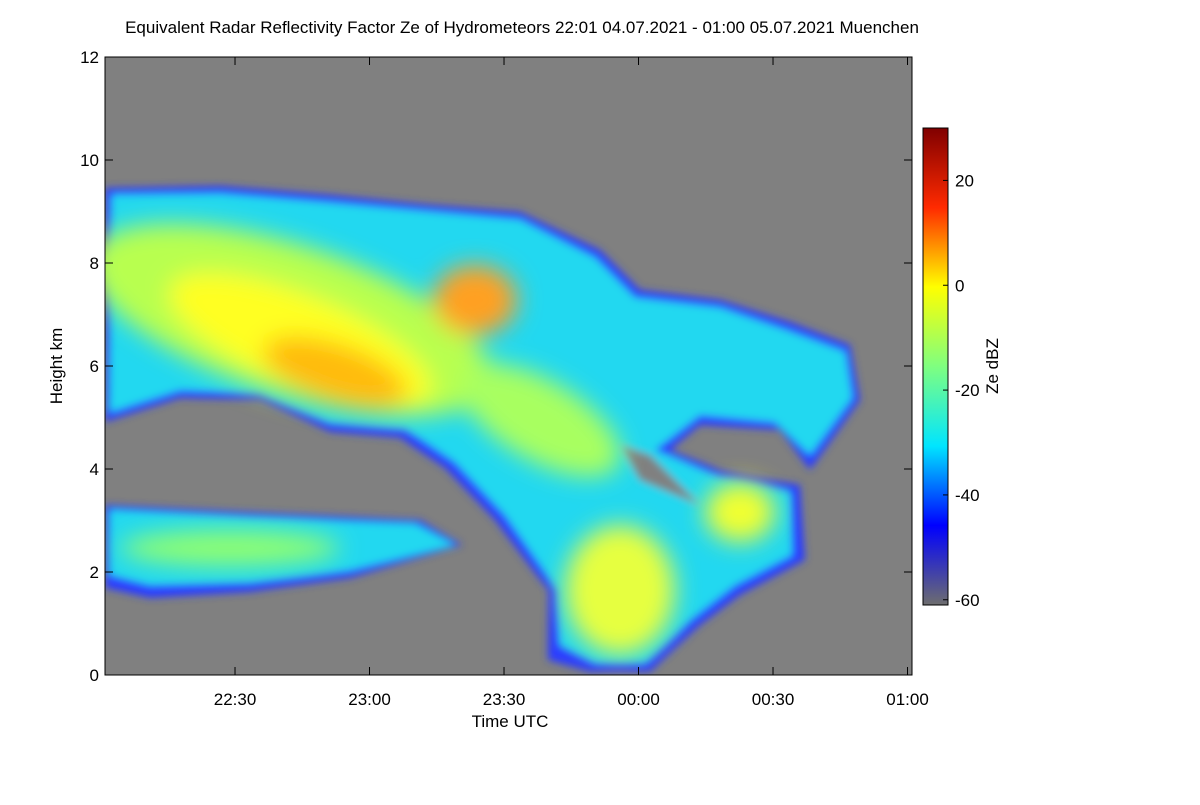 Image resolution: width=1200 pixels, height=805 pixels. Describe the element at coordinates (992, 366) in the screenshot. I see `colorbar-label: Ze dBZ` at that location.